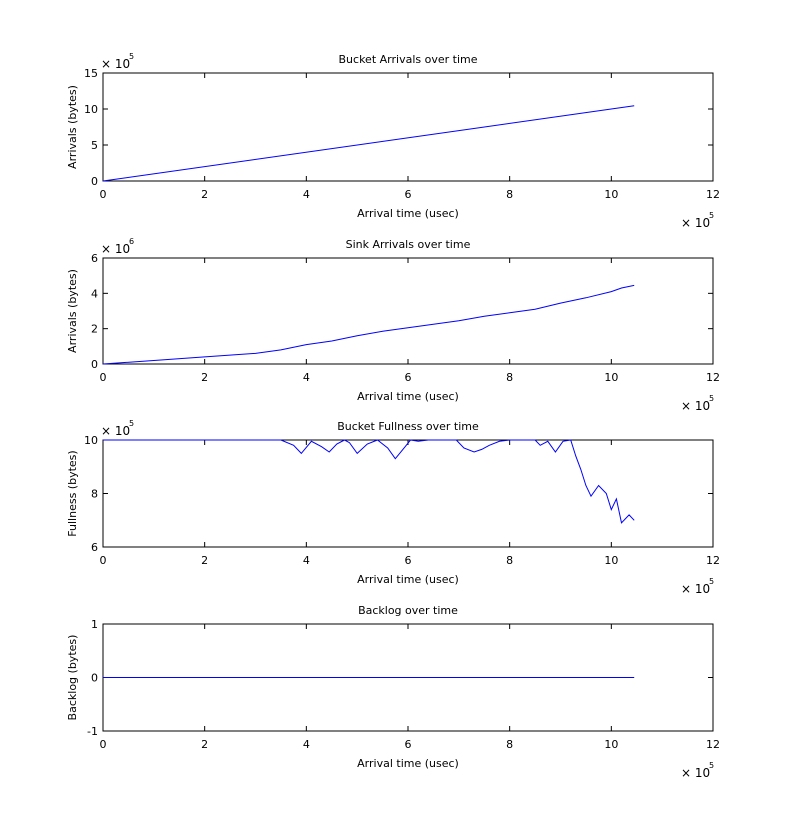 This screenshot has height=837, width=787. Describe the element at coordinates (72, 678) in the screenshot. I see `y-axis-label: Backlog (bytes)` at that location.